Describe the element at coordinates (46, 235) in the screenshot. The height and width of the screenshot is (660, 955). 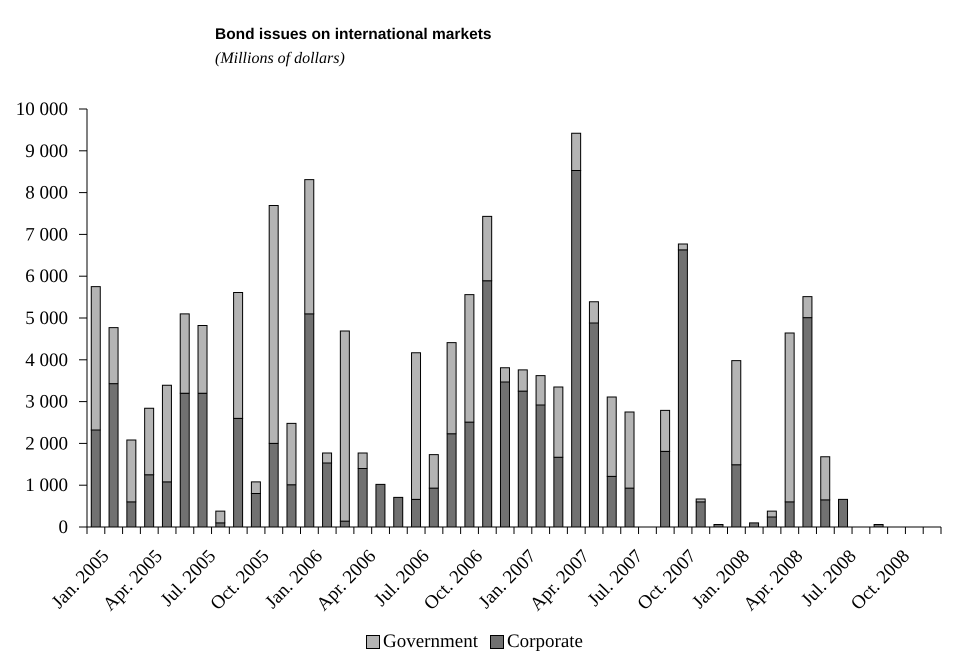
I see `y-tick-label: 7 000` at that location.